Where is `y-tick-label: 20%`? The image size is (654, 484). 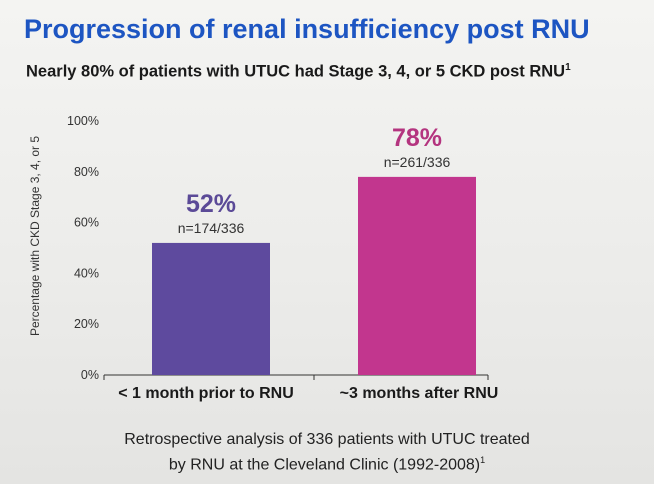 y-tick-label: 20% is located at coordinates (86, 324).